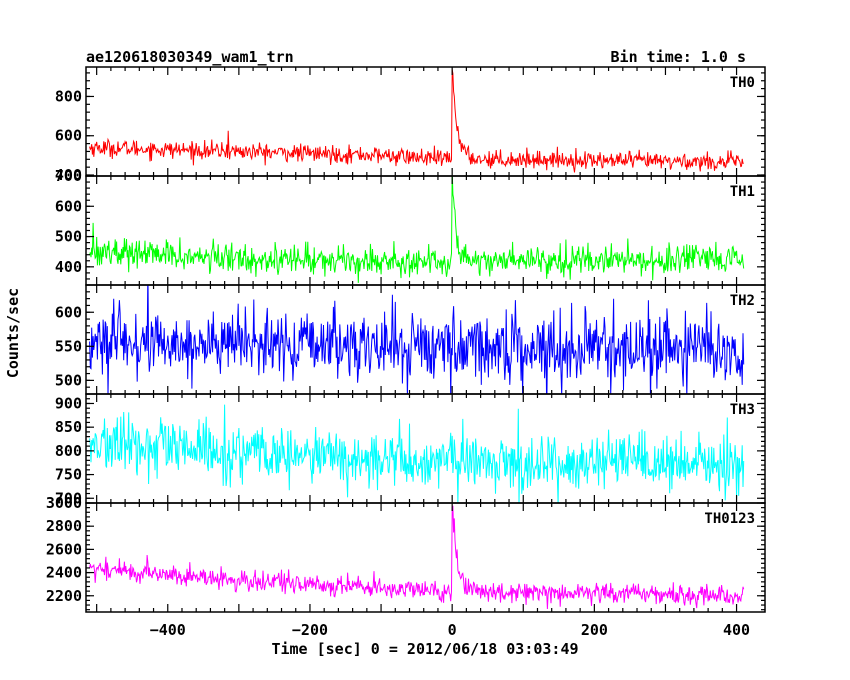 The height and width of the screenshot is (680, 850). Describe the element at coordinates (64, 526) in the screenshot. I see `y-tick-label: 2800` at that location.